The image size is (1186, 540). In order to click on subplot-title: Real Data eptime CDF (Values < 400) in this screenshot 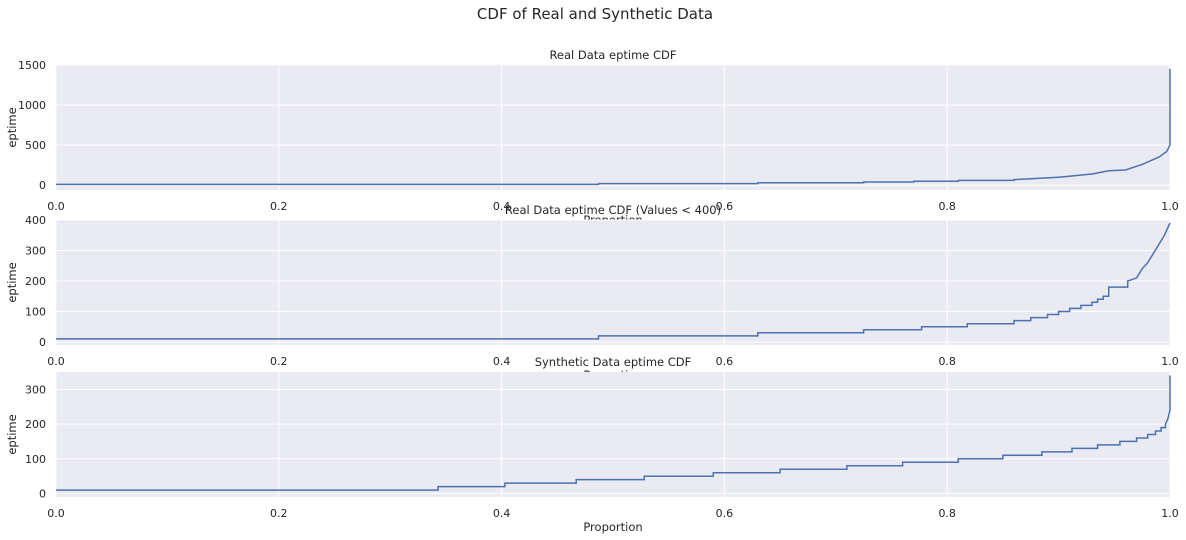, I will do `click(613, 210)`.